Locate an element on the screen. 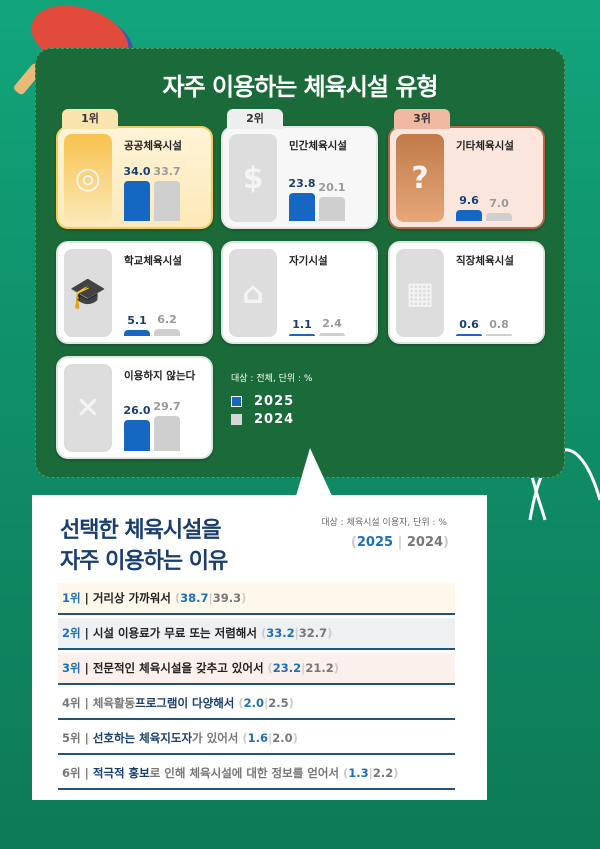 The width and height of the screenshot is (600, 849). value-label-2025: 1.1 is located at coordinates (302, 324).